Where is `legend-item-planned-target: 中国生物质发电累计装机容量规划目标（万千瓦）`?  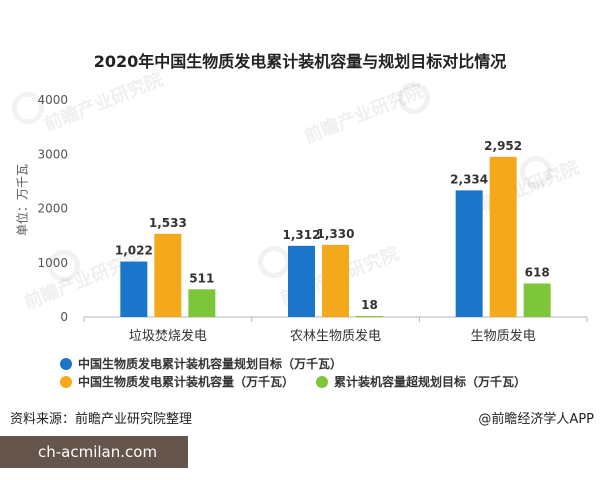 legend-item-planned-target: 中国生物质发电累计装机容量规划目标（万千瓦） is located at coordinates (201, 364).